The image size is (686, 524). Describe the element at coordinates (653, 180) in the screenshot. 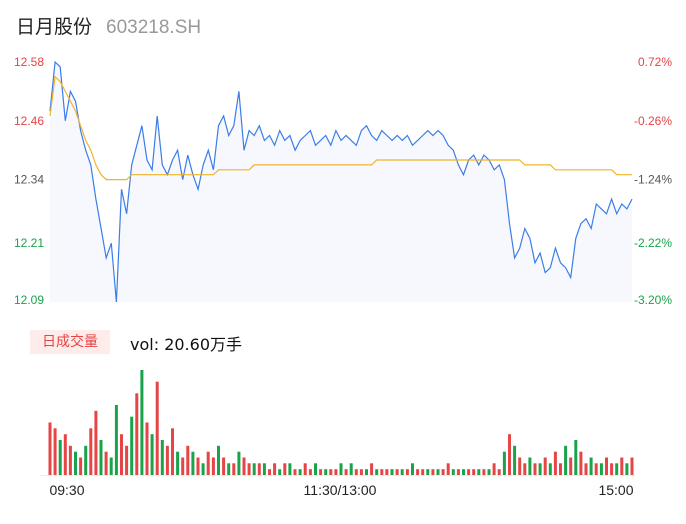

I see `pct-tick-label: -1.24%` at that location.